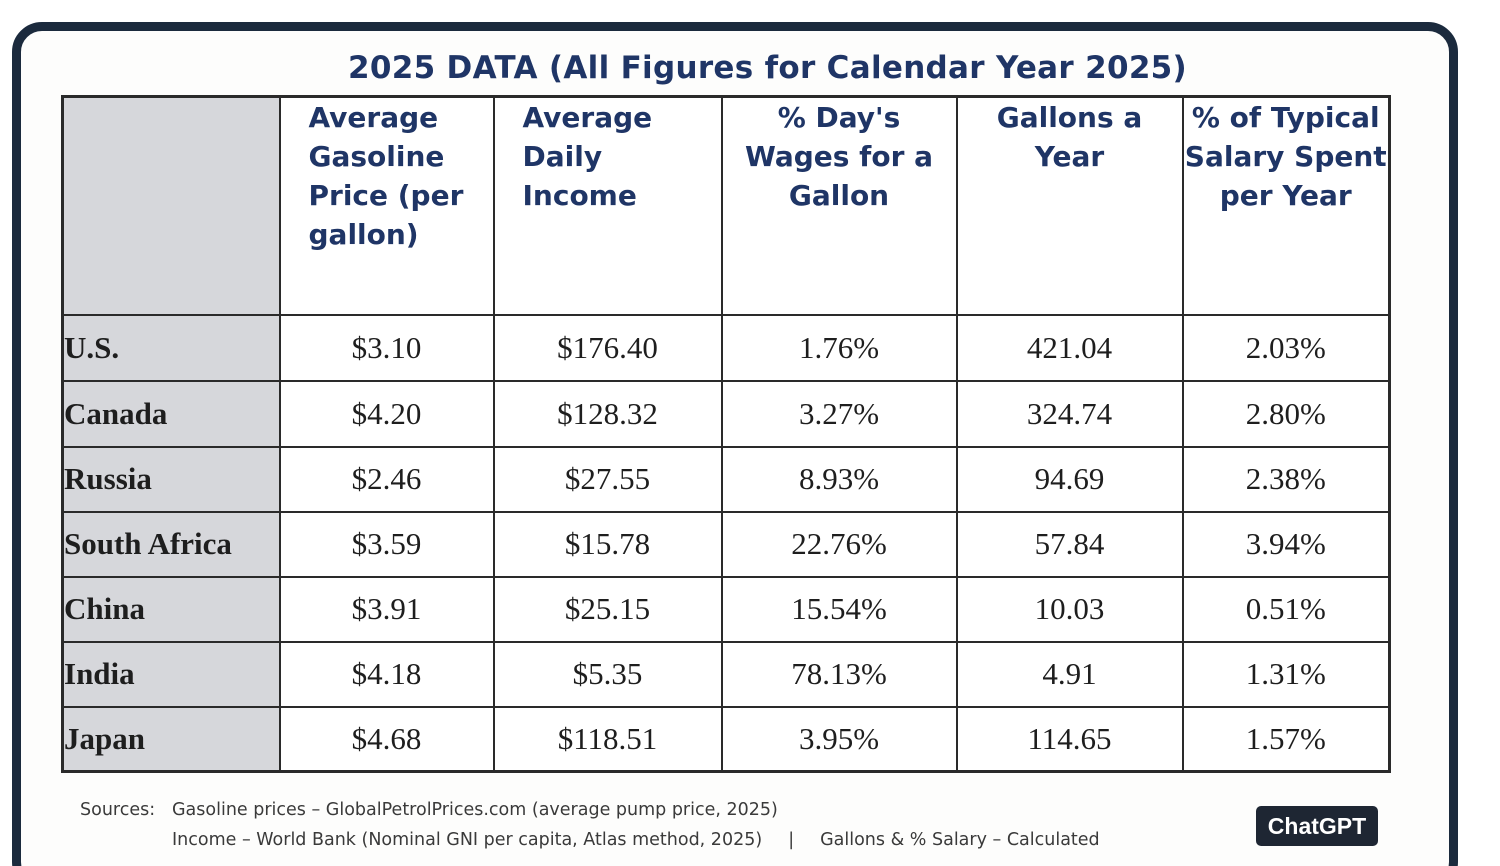 The height and width of the screenshot is (866, 1500). Describe the element at coordinates (1069, 413) in the screenshot. I see `cell-gallons-year: 324.74` at that location.